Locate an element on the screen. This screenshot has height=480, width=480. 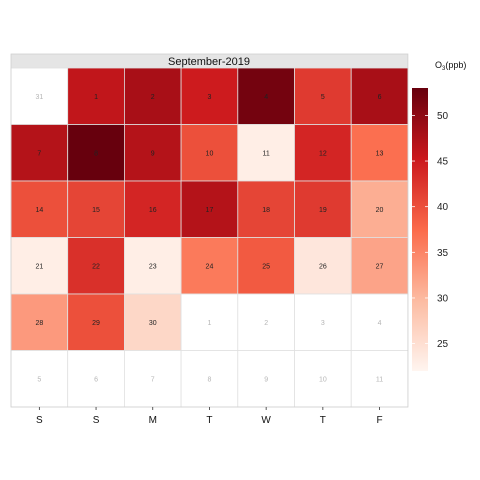
legend-title-sub: 3 is located at coordinates (444, 69).